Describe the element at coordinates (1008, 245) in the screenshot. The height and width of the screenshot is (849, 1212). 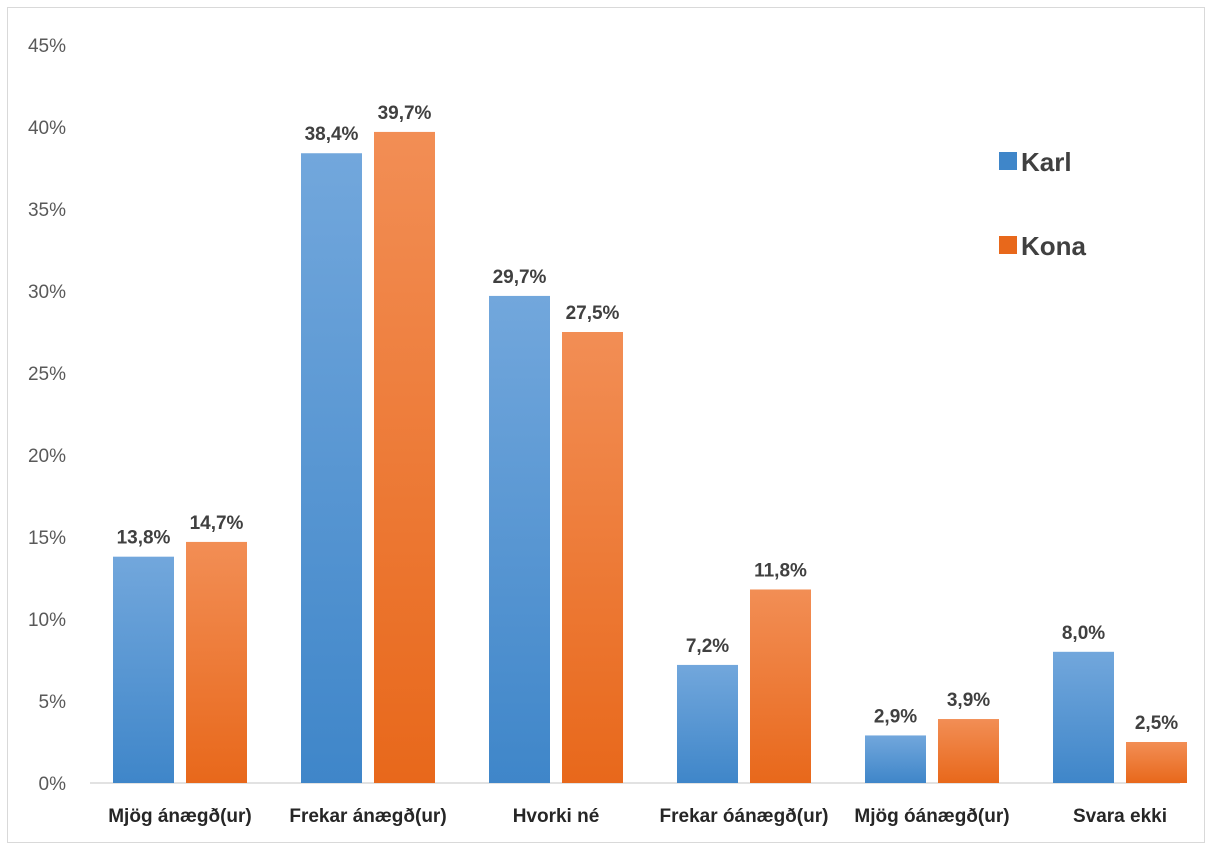
I see `legend-swatch-kona` at that location.